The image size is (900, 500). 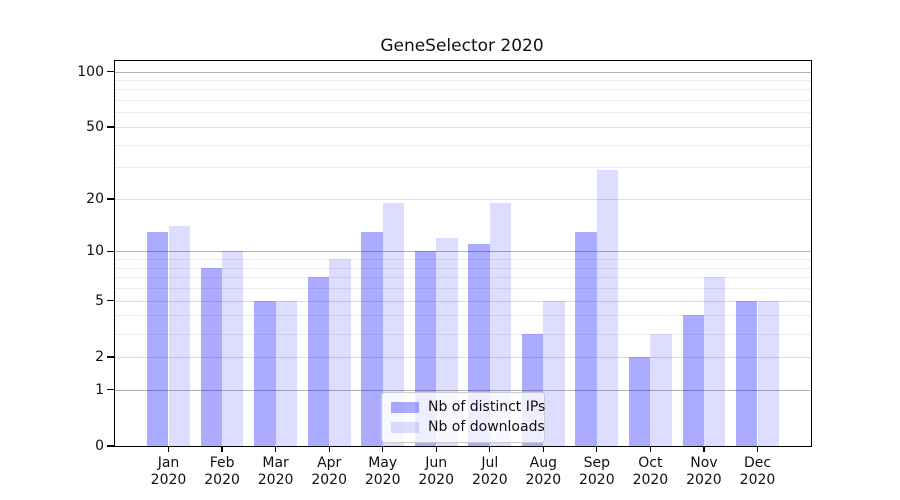 What do you see at coordinates (543, 449) in the screenshot?
I see `x-tick-mark-aug-2020` at bounding box center [543, 449].